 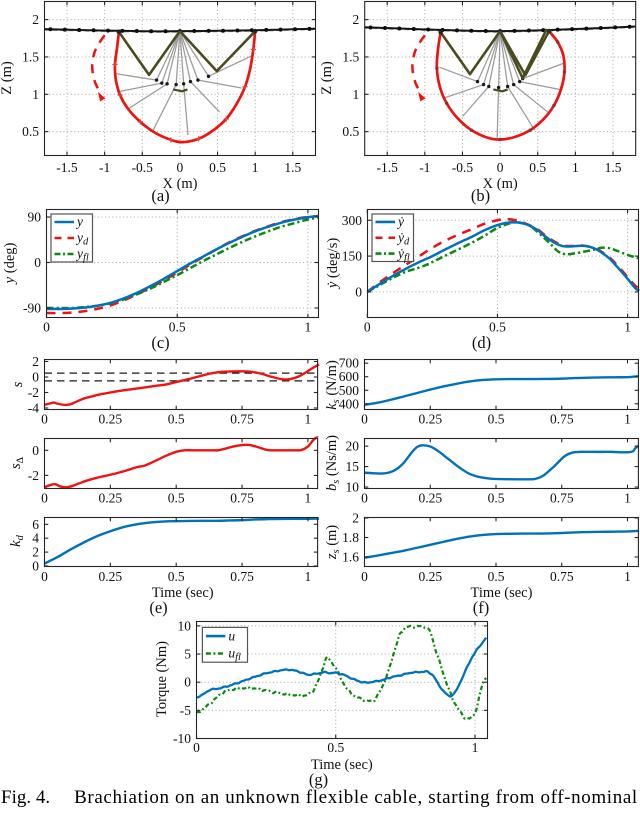 What do you see at coordinates (349, 363) in the screenshot?
I see `svg-text: 700` at bounding box center [349, 363].